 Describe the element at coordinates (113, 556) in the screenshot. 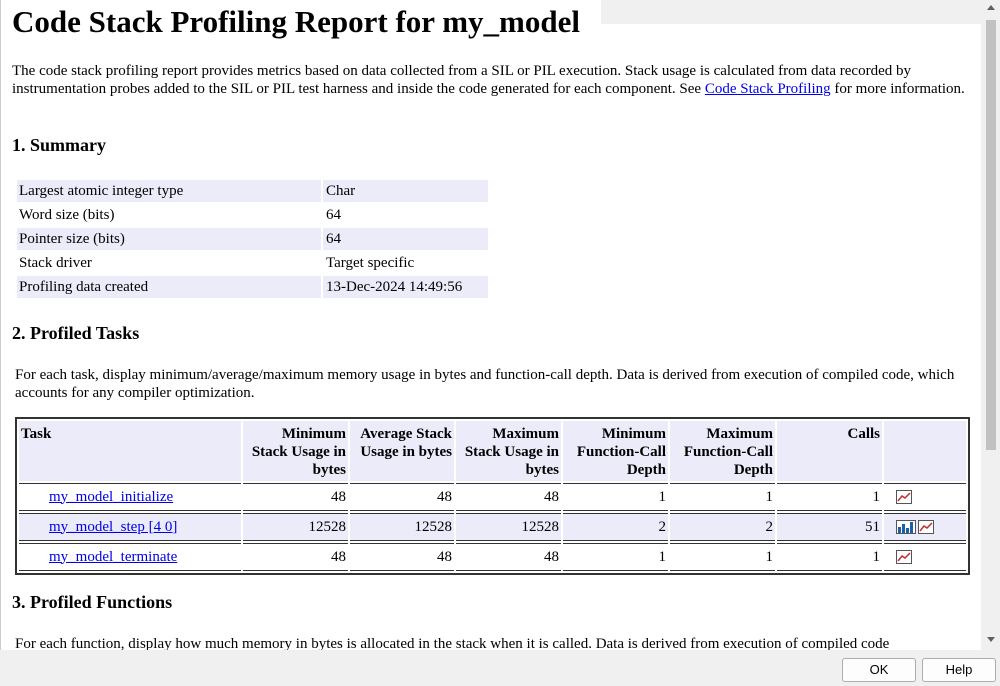

I see `task-link: my_model_terminate` at that location.